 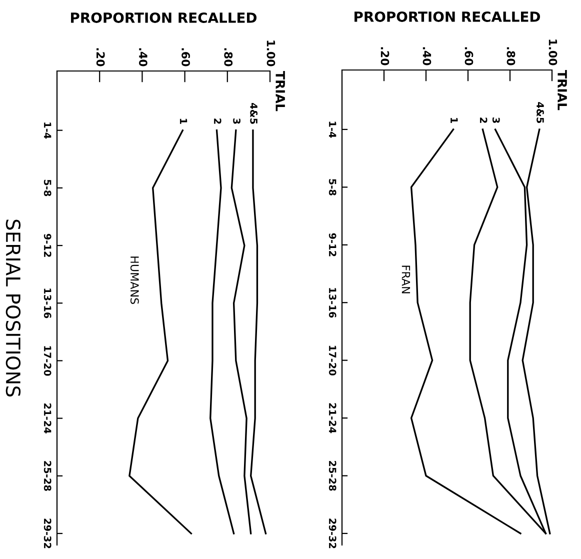 What do you see at coordinates (13, 308) in the screenshot?
I see `y-axis-title: SERIAL POSITIONS` at bounding box center [13, 308].